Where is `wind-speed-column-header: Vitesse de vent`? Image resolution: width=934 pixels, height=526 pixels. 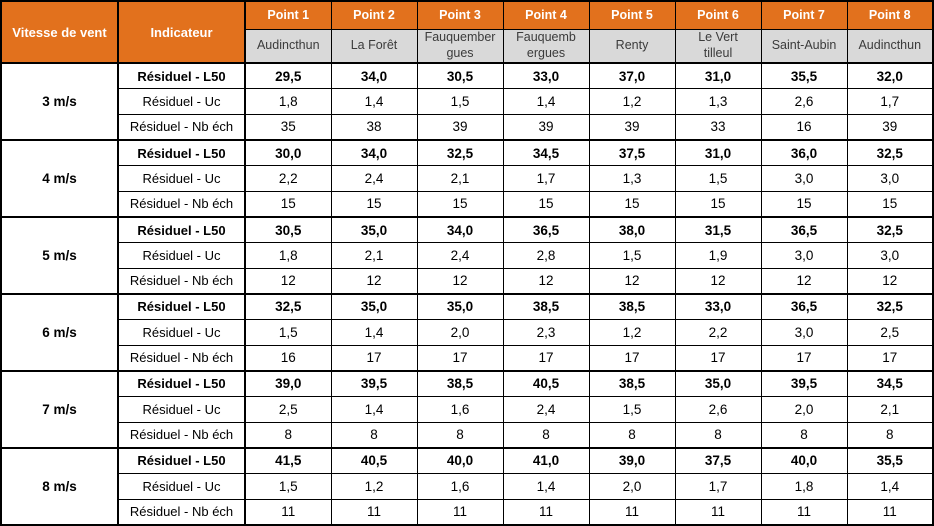
wind-speed-column-header: Vitesse de vent is located at coordinates (59, 32).